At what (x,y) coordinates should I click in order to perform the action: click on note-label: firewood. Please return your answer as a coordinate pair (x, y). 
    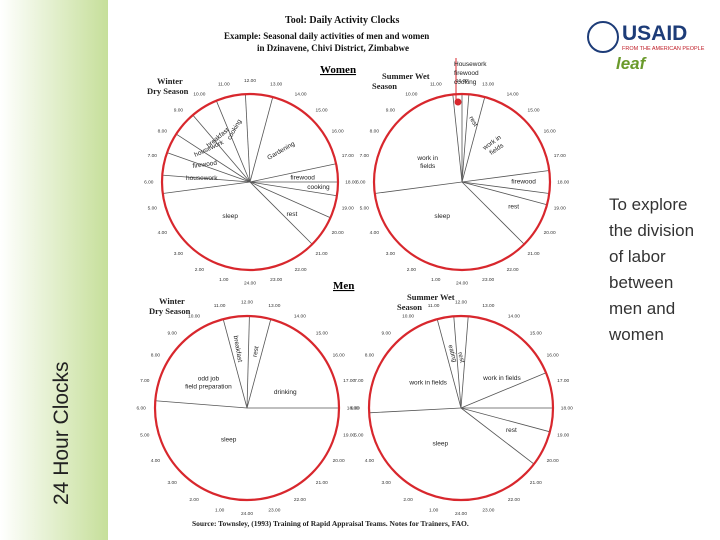
    Looking at the image, I should click on (466, 73).